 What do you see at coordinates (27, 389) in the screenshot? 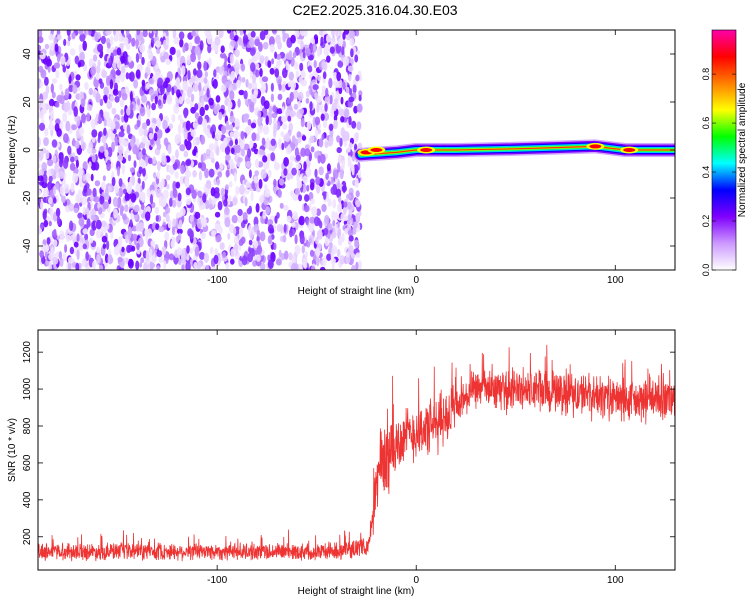
I see `y-tick-label: 1000` at bounding box center [27, 389].